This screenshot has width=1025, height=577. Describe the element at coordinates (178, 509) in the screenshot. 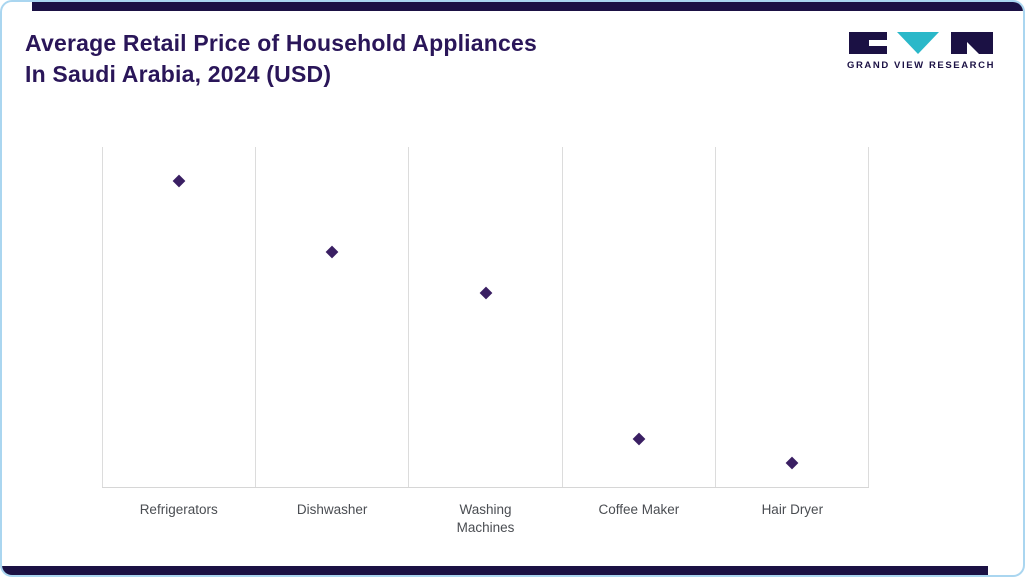

I see `category-label-1: Refrigerators` at that location.